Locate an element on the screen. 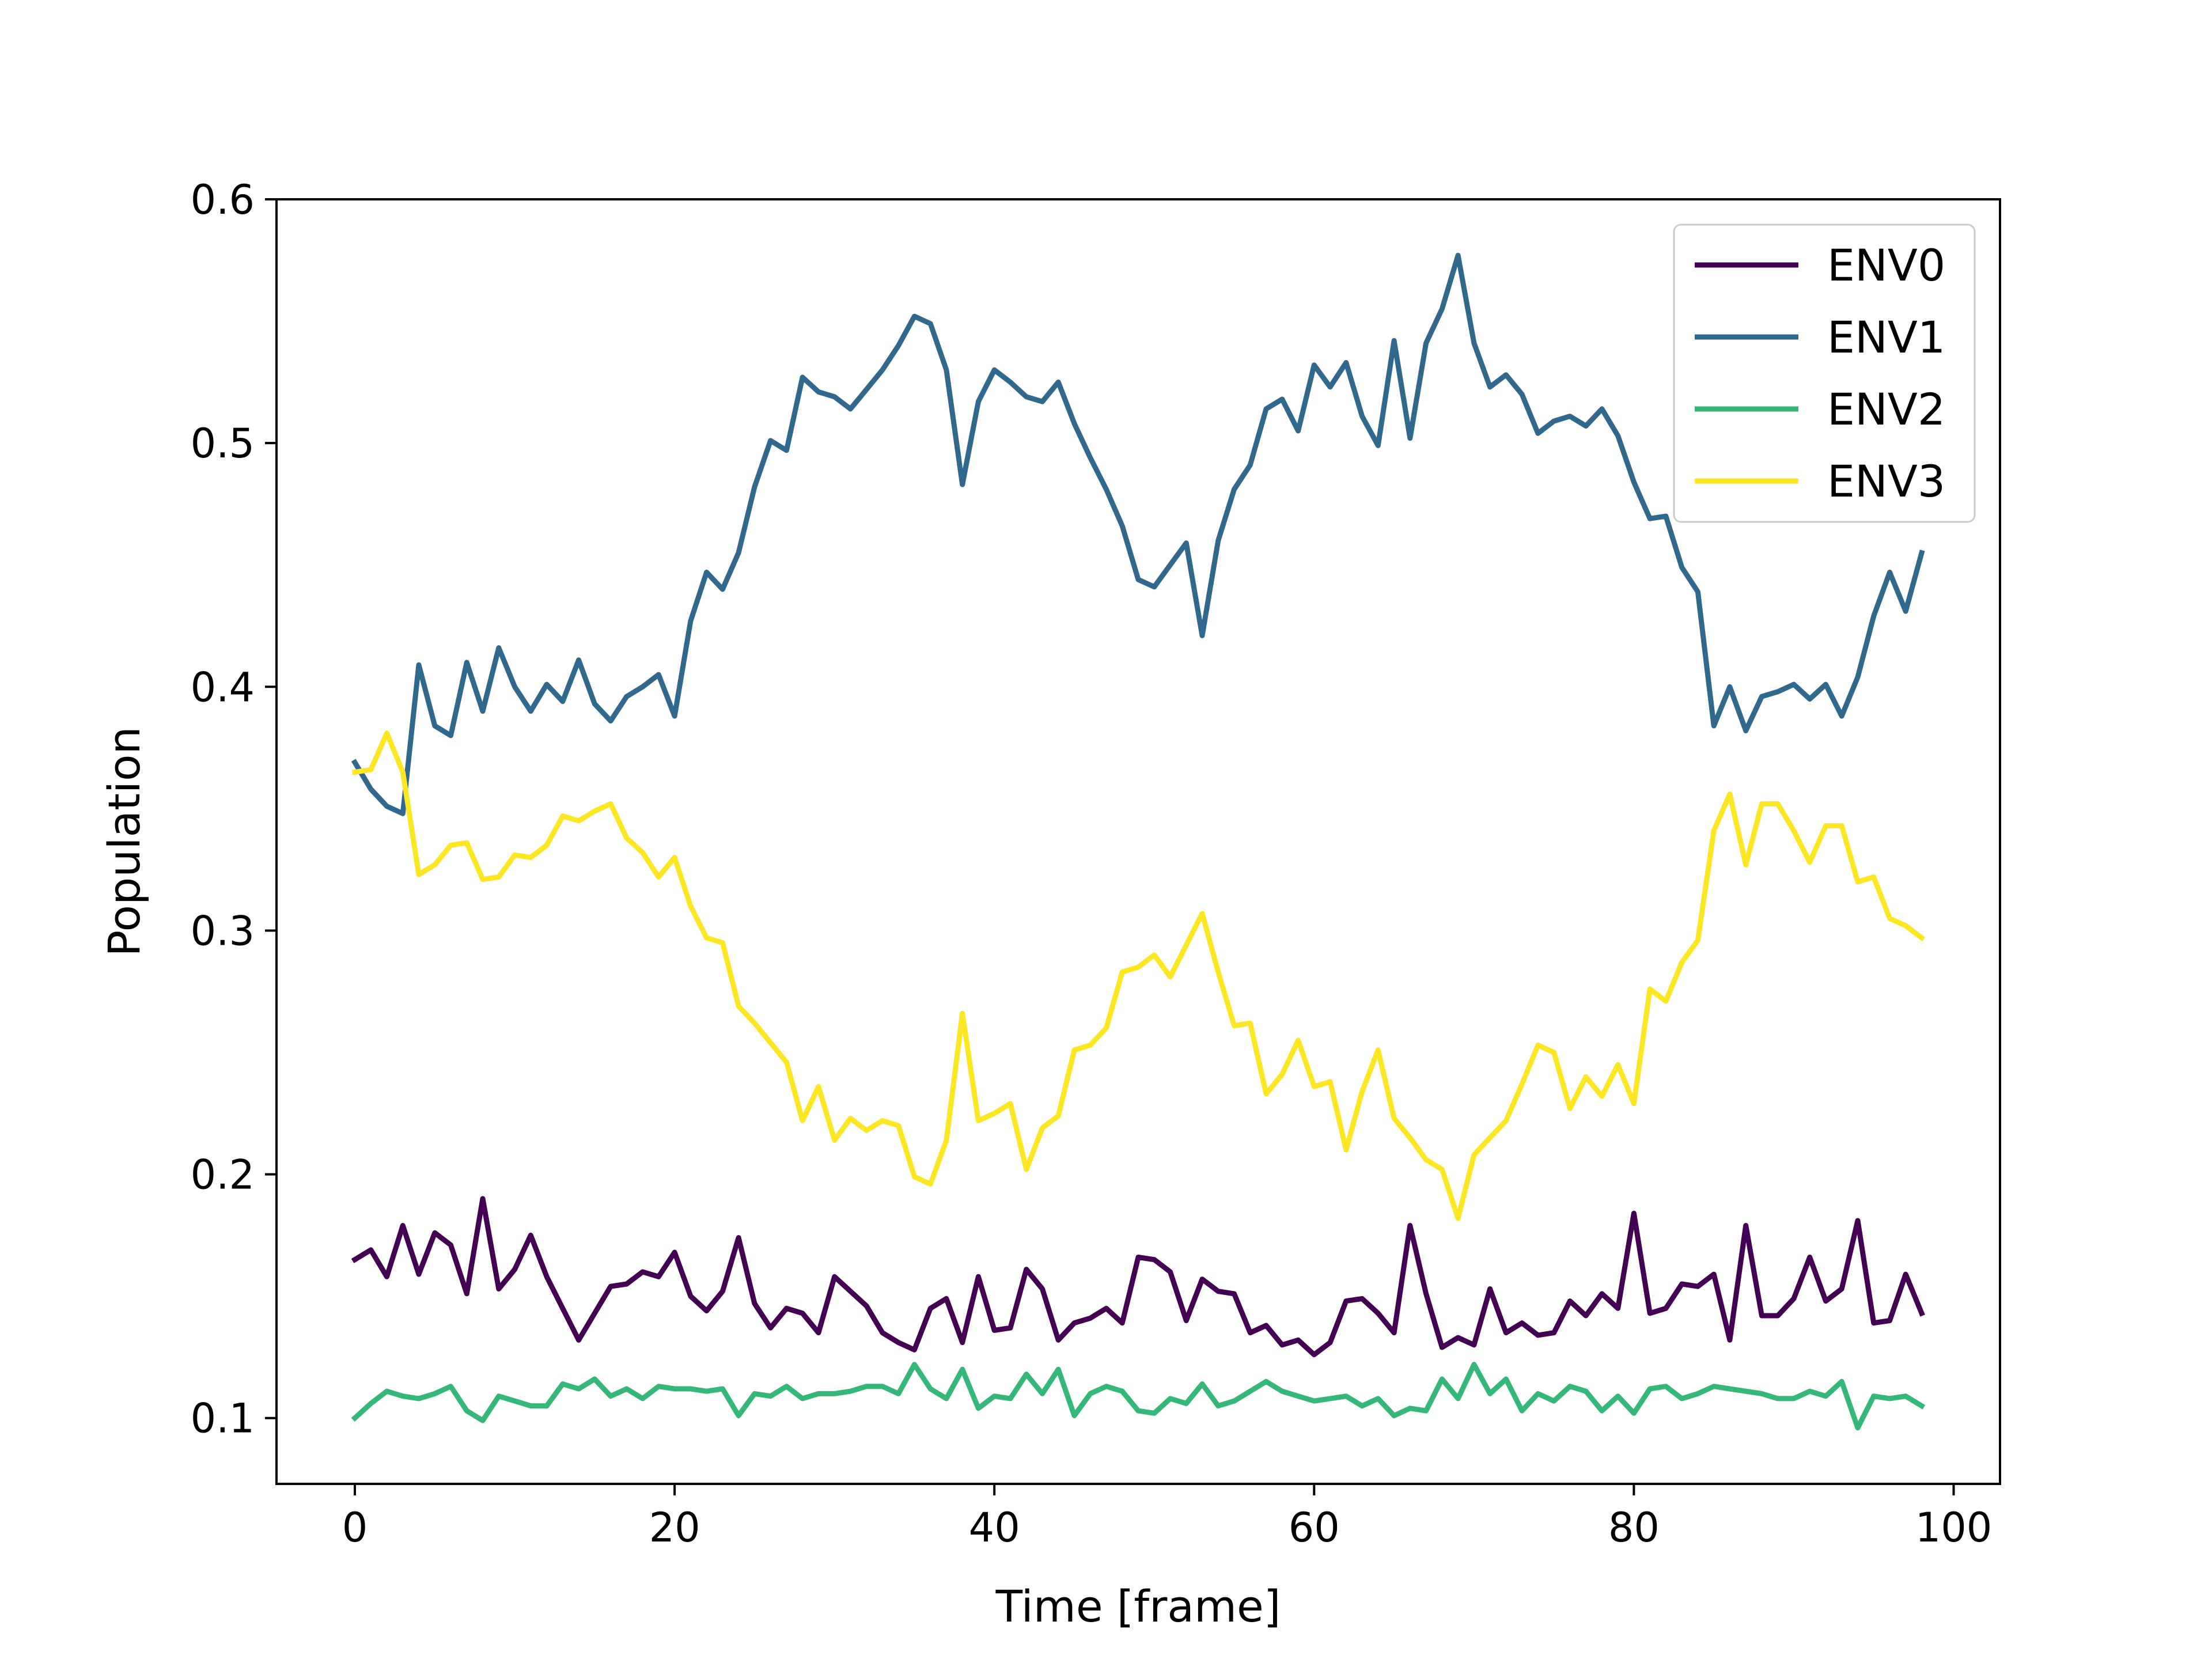  legend-entries: ENV0 ENV1 ENV2 ENV3 is located at coordinates (1820, 373).